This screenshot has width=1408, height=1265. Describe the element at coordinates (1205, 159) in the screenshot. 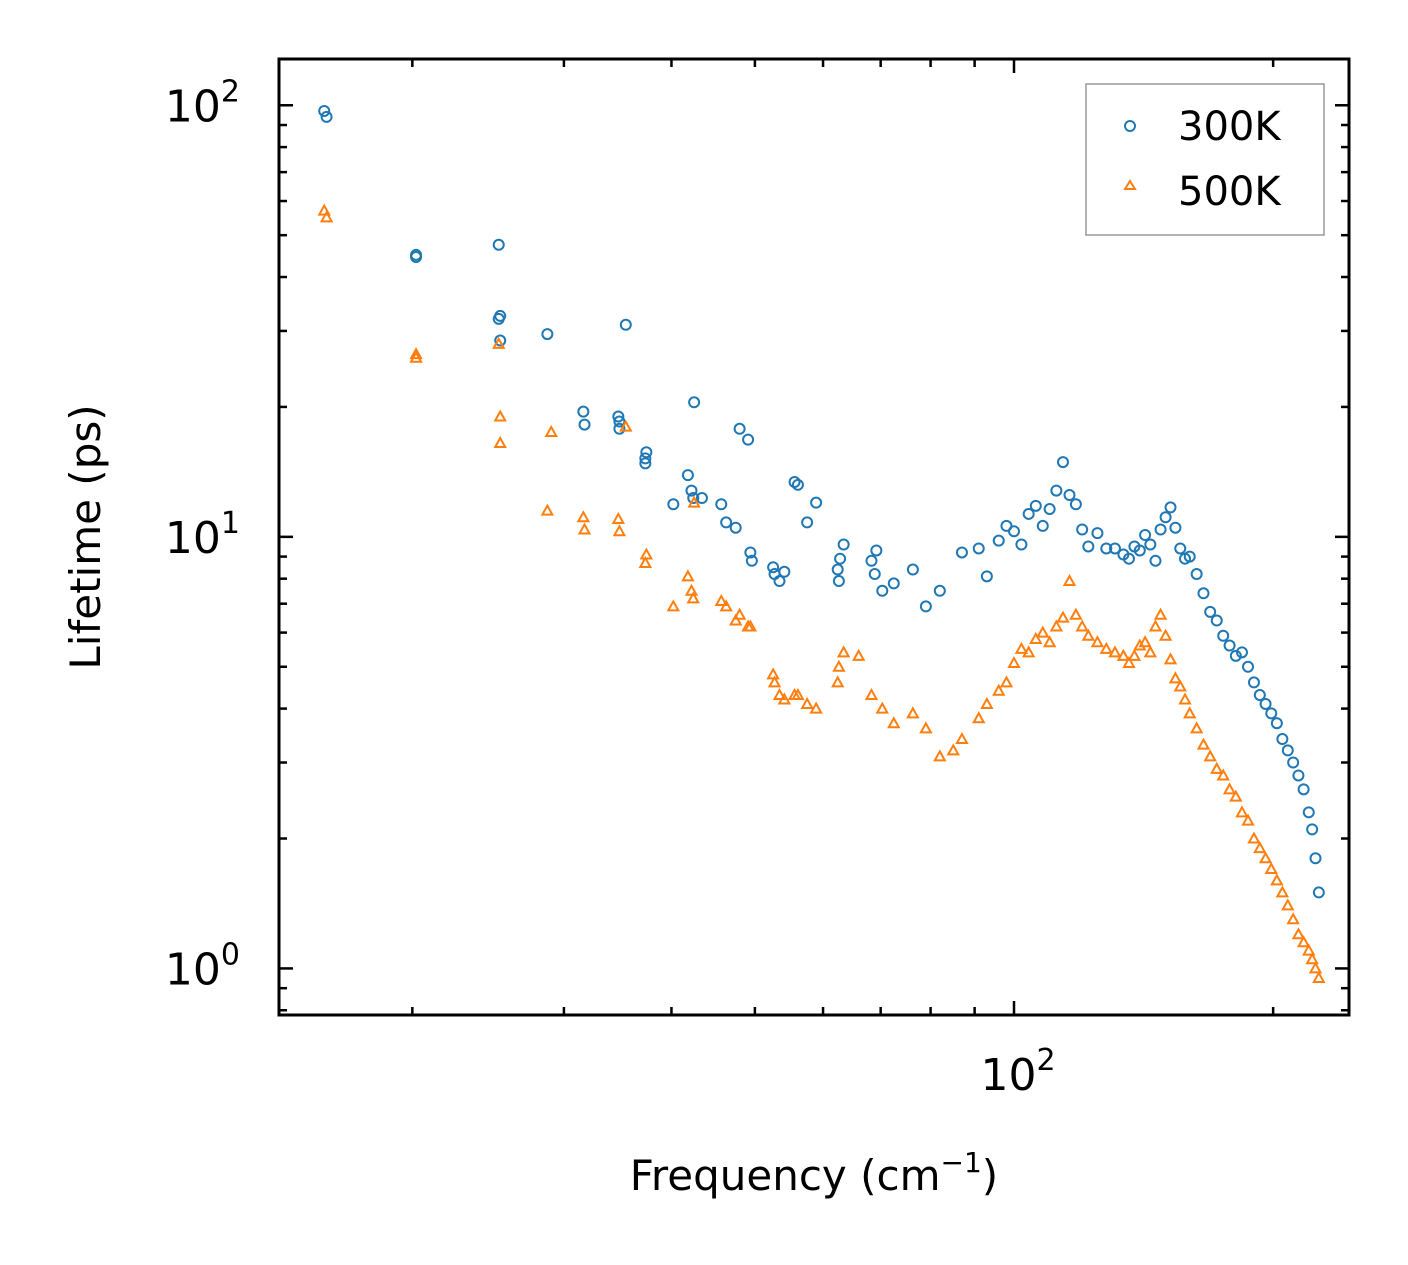

I see `legend: 300K 500K` at that location.